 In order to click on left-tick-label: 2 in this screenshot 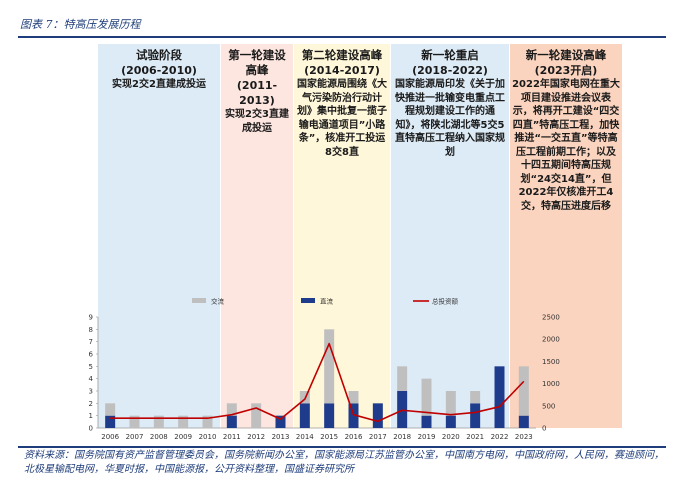, I will do `click(91, 404)`.